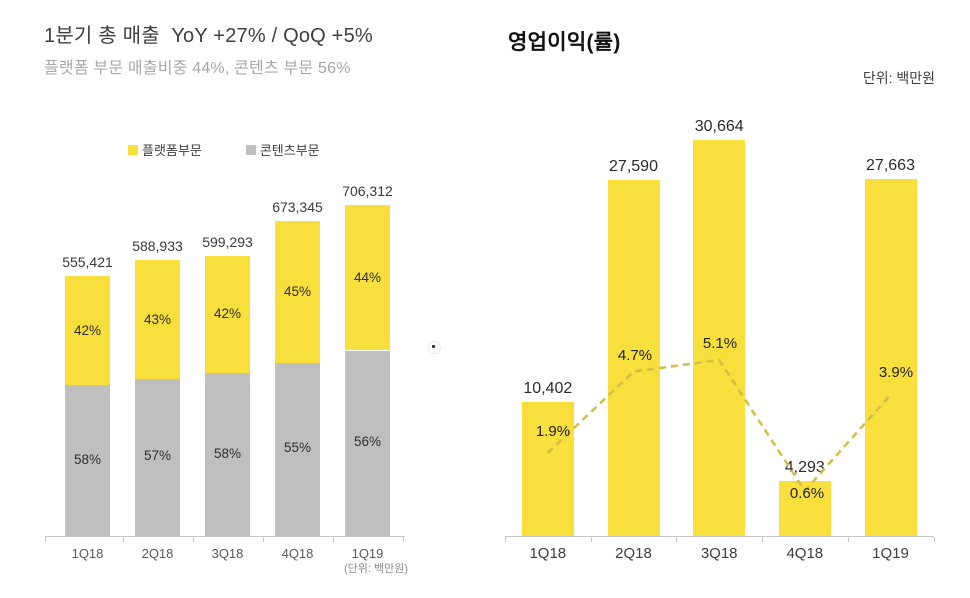  Describe the element at coordinates (719, 536) in the screenshot. I see `profit-x-axis` at that location.